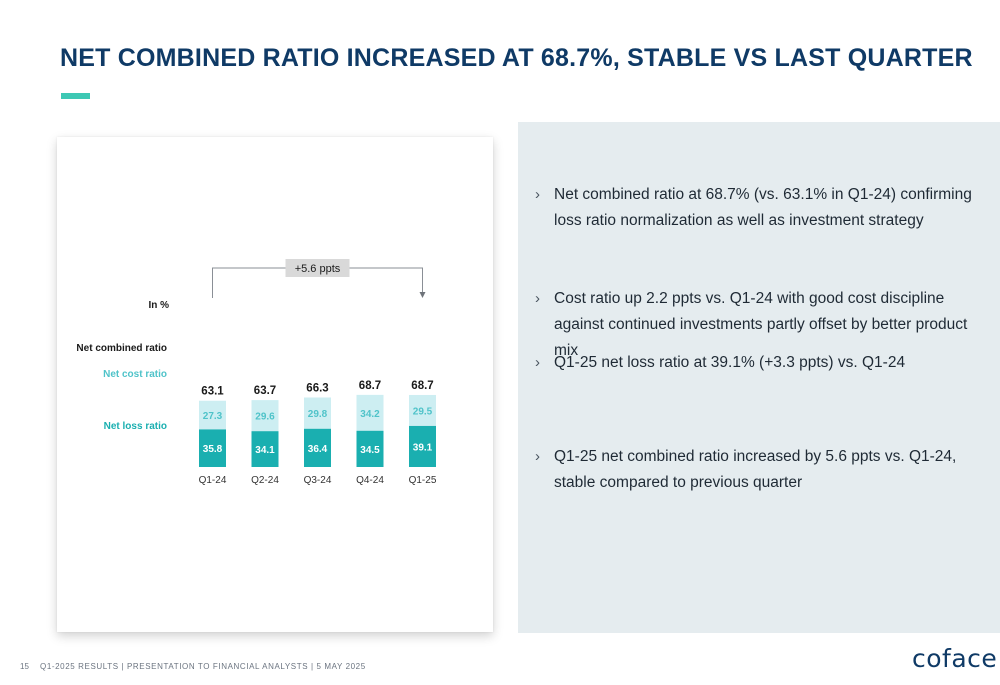 Image resolution: width=1000 pixels, height=685 pixels. I want to click on x-tick-label: Q1-24, so click(213, 480).